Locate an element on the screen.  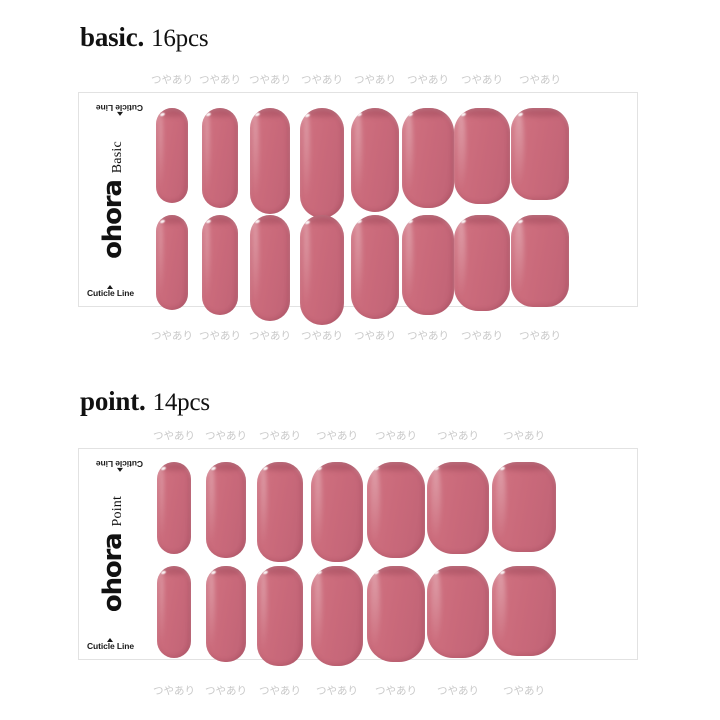
sheet-side-panel: Cuticle Line Cuticle Line ohora Basic is located at coordinates (113, 199).